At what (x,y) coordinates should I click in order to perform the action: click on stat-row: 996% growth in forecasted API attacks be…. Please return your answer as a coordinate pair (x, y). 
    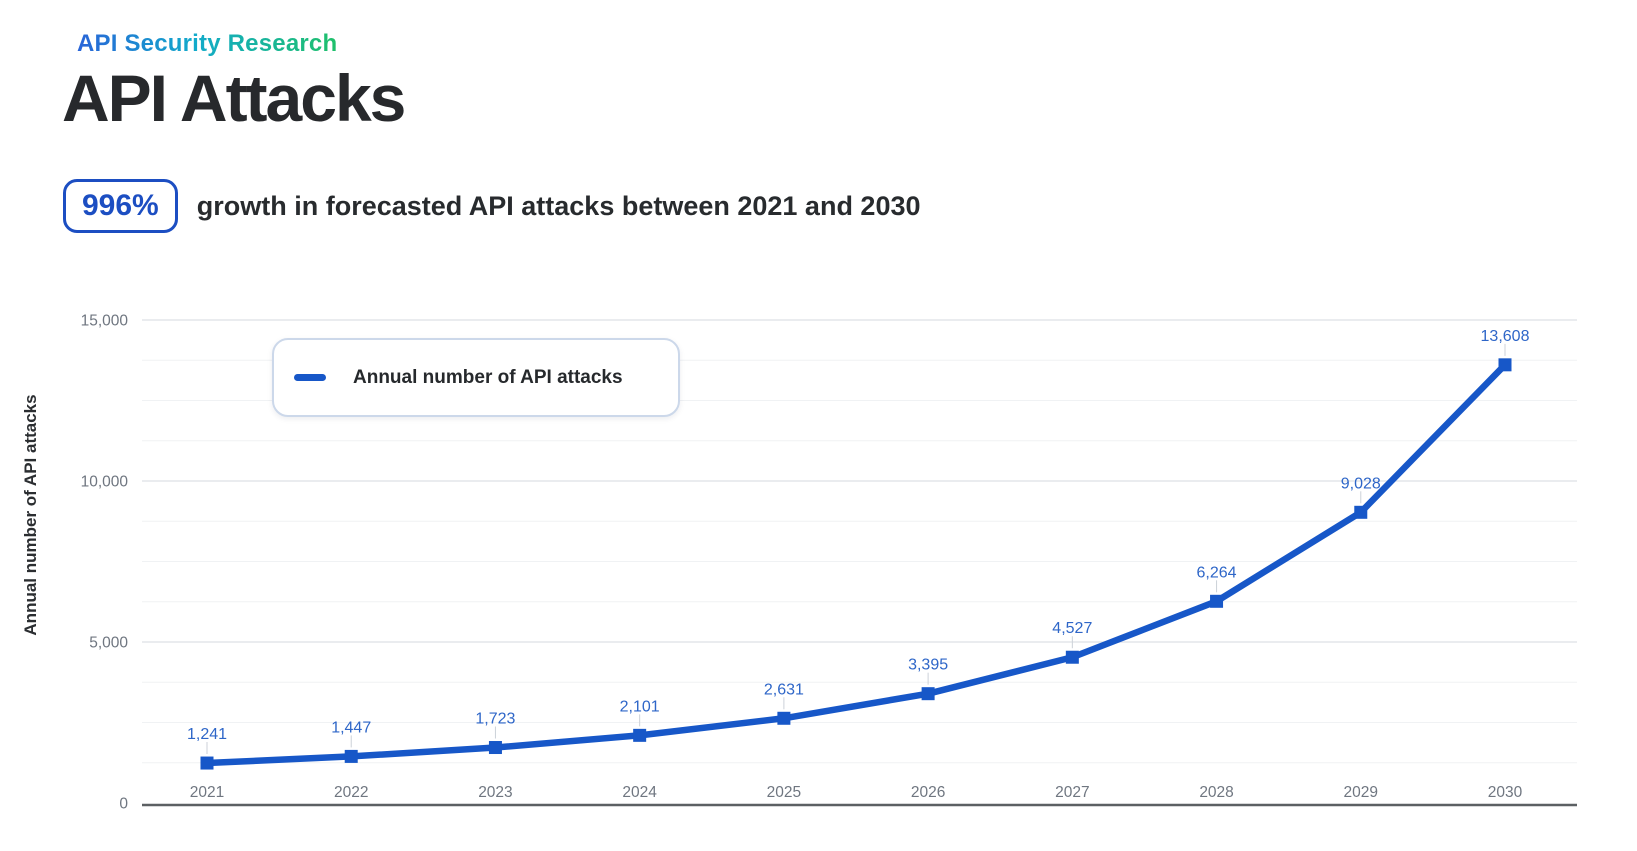
    Looking at the image, I should click on (492, 206).